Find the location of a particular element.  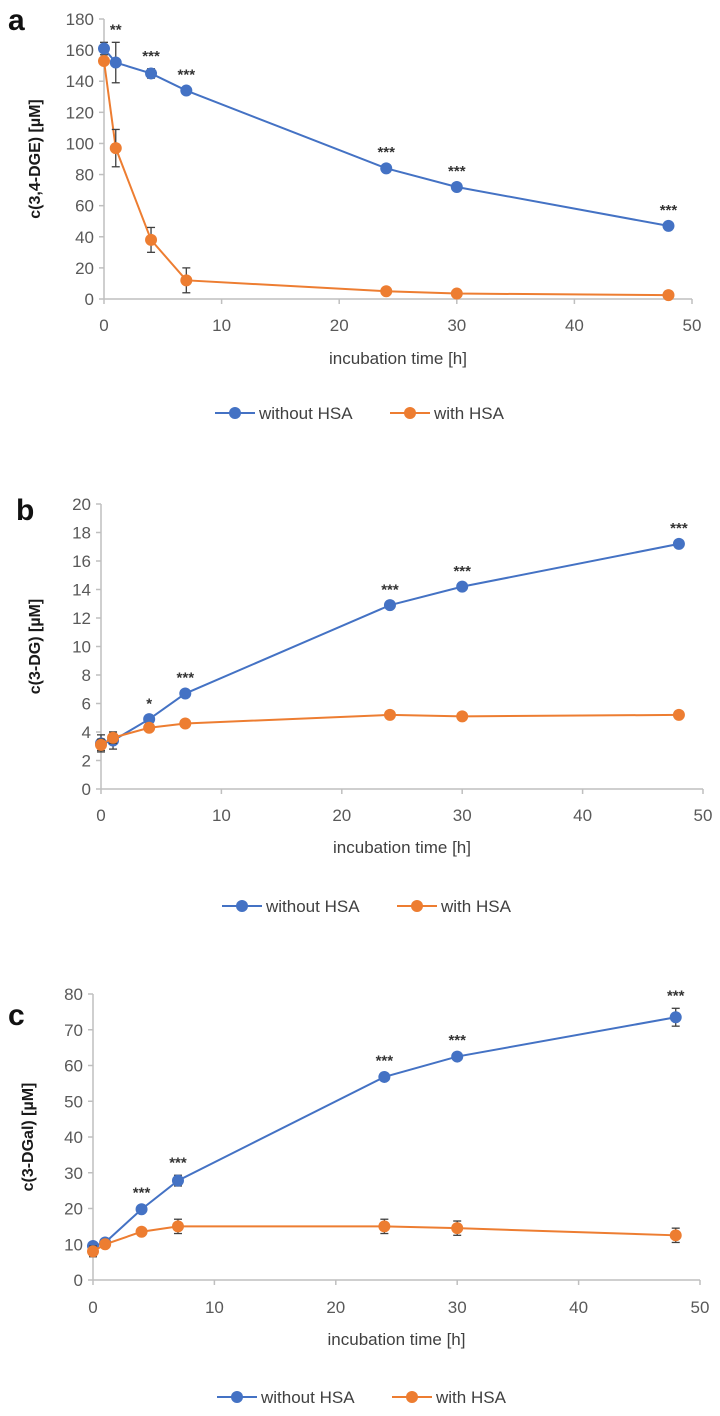

y-tick-label: 140 is located at coordinates (80, 81).